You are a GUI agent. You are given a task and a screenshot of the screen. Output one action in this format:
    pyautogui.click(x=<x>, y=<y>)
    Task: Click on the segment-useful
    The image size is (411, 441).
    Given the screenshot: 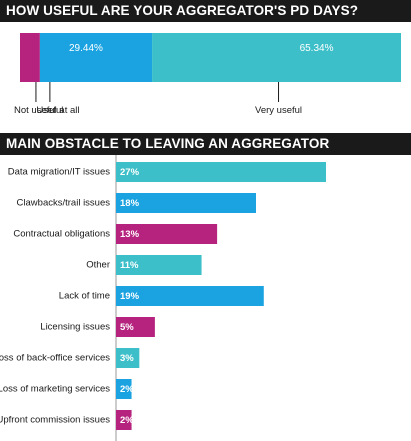 What is the action you would take?
    pyautogui.click(x=96, y=57)
    